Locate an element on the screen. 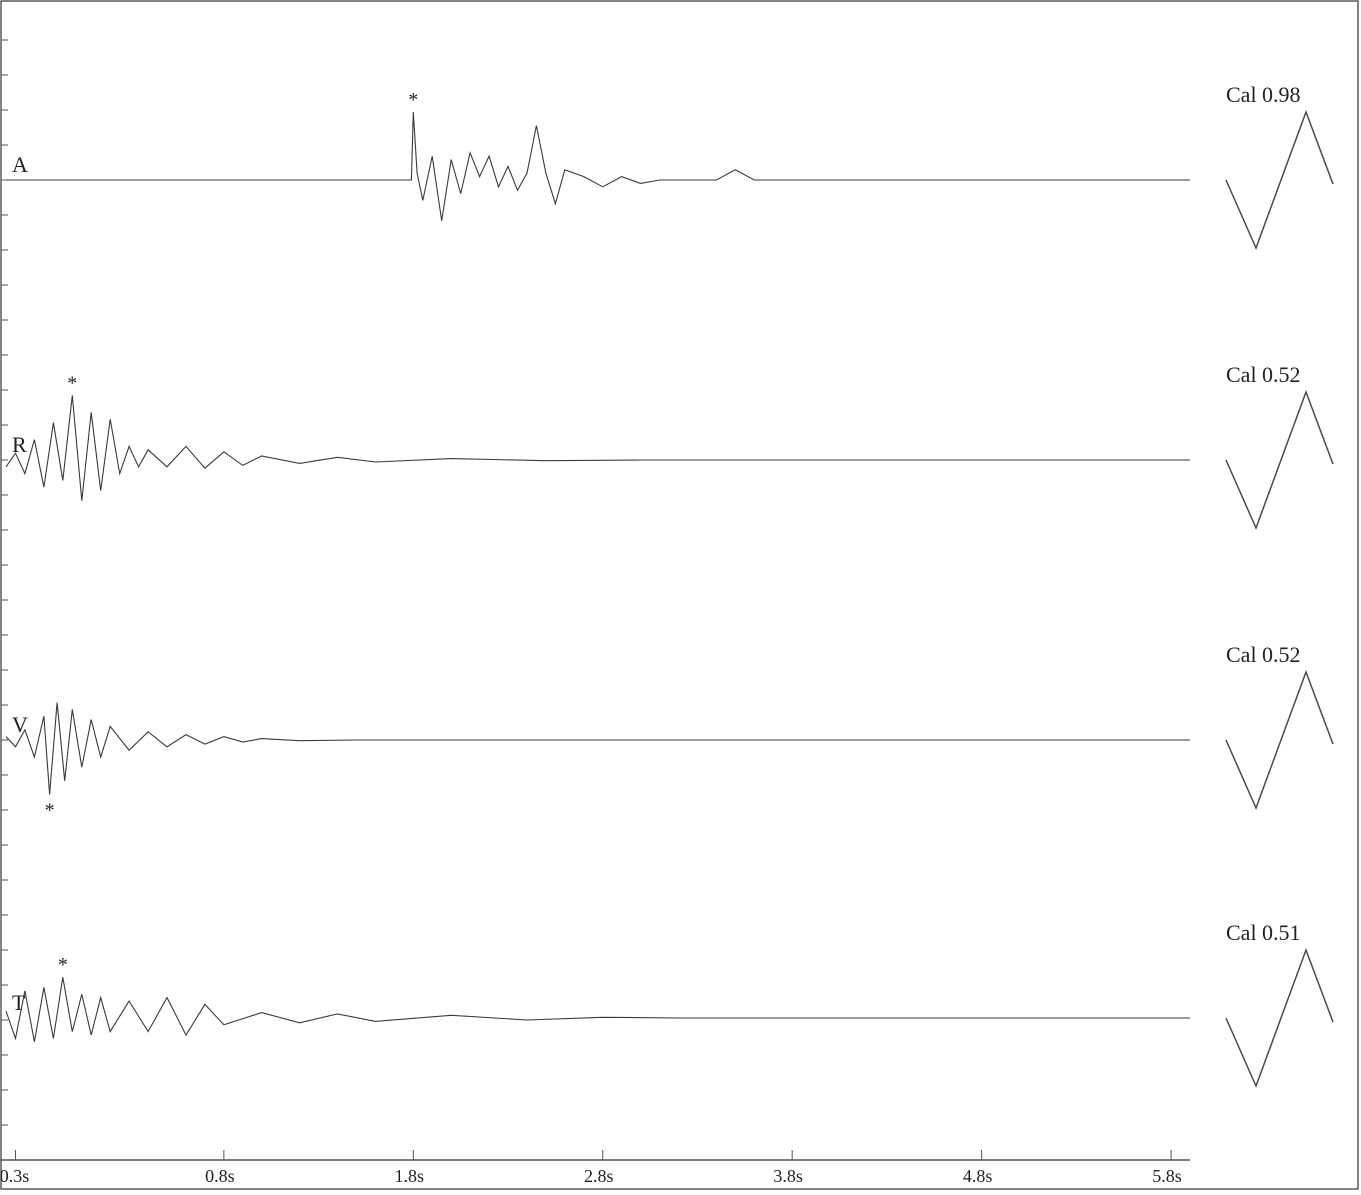  trace-v is located at coordinates (597, 748).